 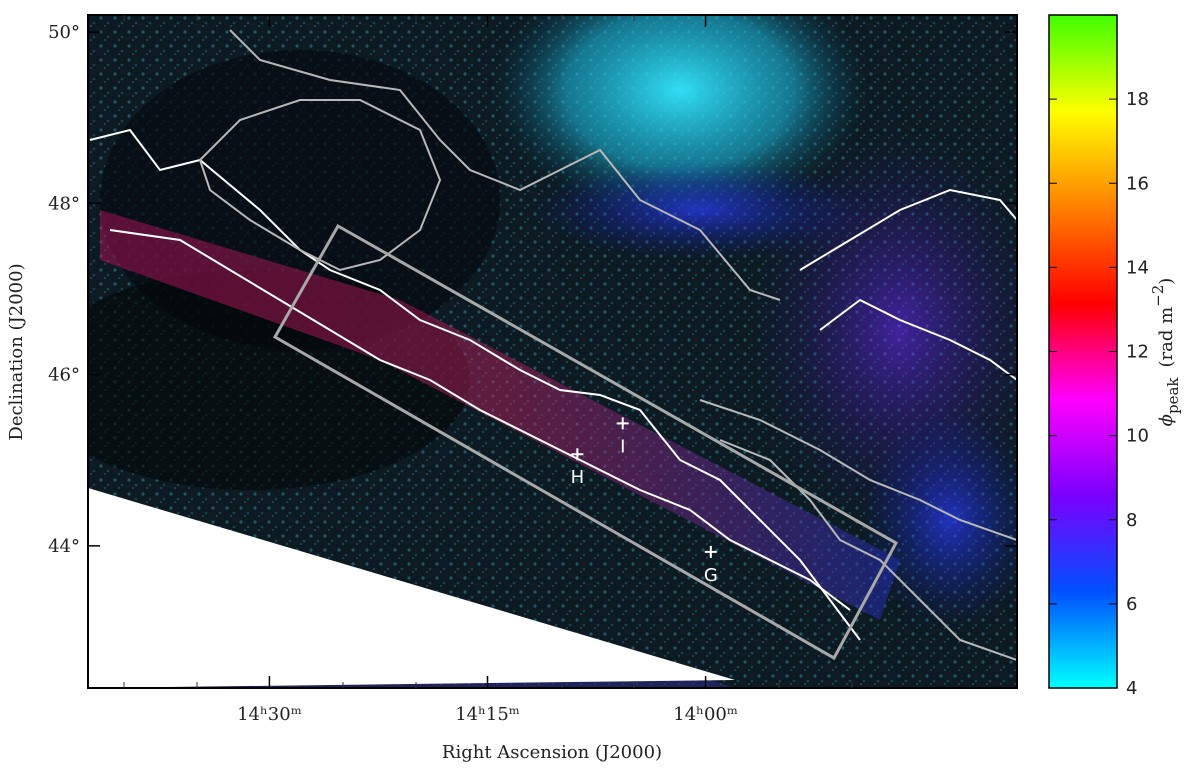 I want to click on colorbar-tick-label: 14, so click(x=1137, y=267).